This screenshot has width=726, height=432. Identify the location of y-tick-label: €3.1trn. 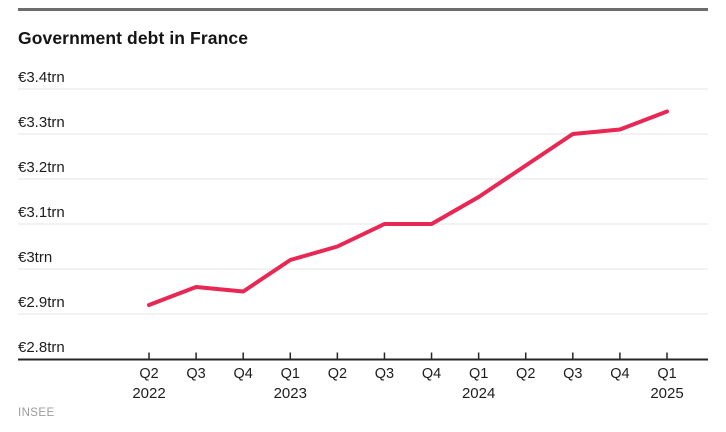
(41, 212).